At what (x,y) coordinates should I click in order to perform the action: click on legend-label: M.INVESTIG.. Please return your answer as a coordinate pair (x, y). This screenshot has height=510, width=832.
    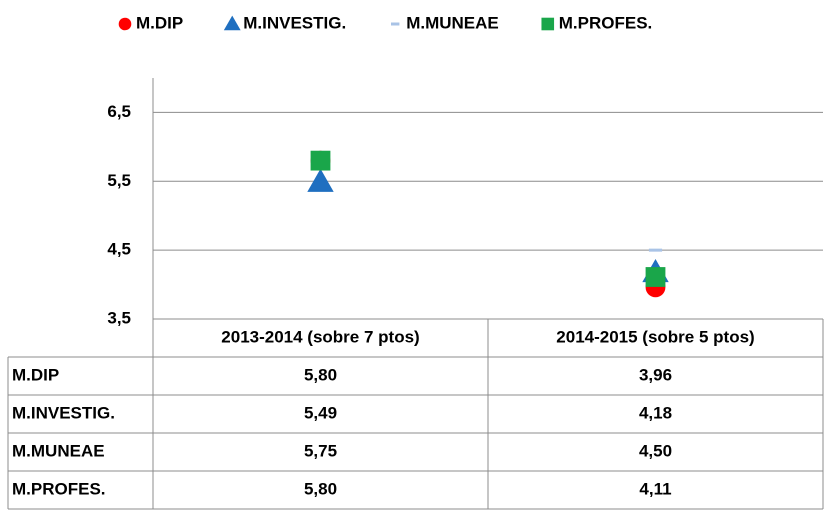
    Looking at the image, I should click on (294, 22).